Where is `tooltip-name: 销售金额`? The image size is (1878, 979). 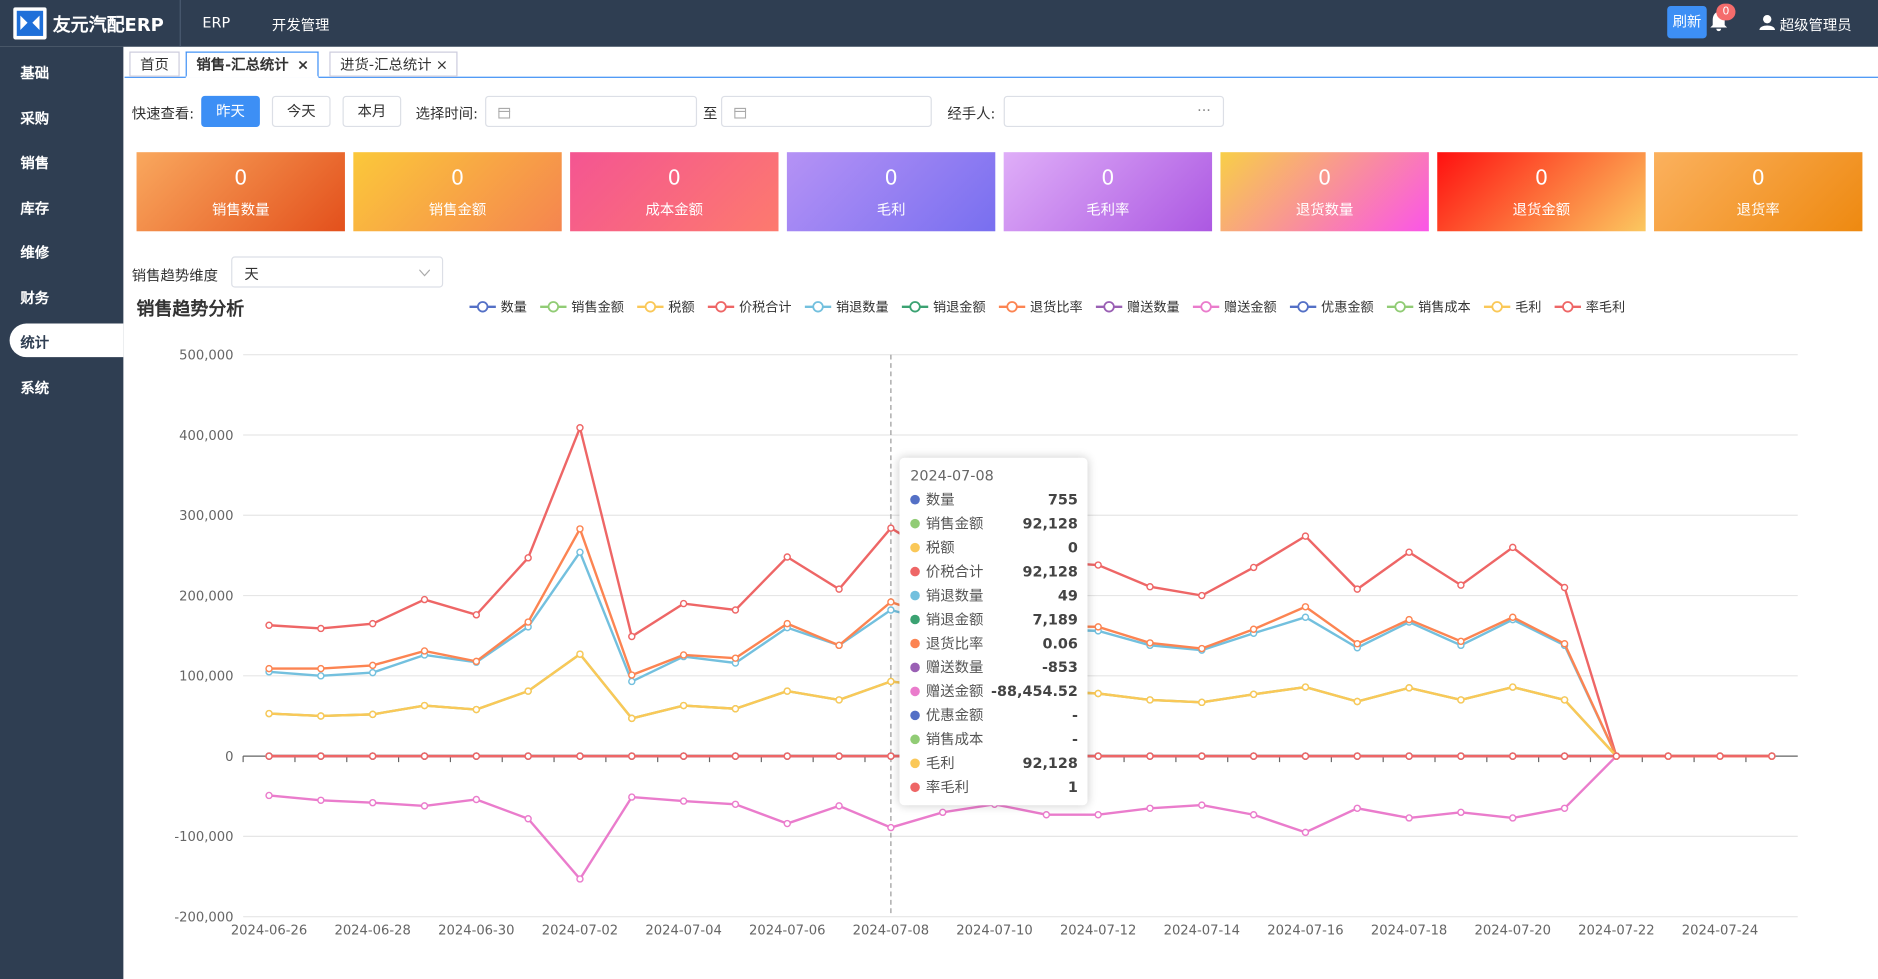
tooltip-name: 销售金额 is located at coordinates (954, 524).